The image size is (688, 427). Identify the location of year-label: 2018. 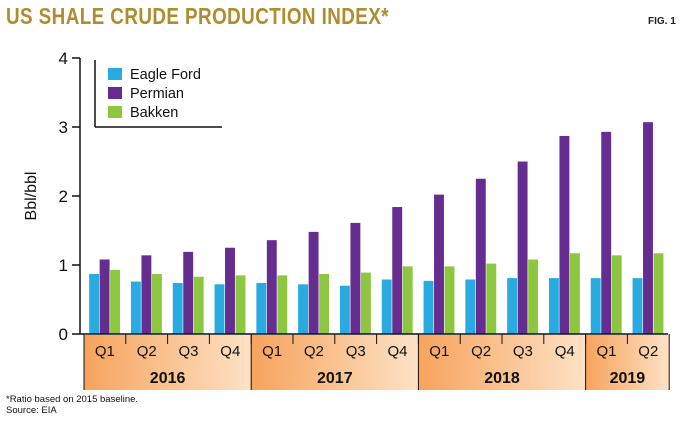
(502, 378).